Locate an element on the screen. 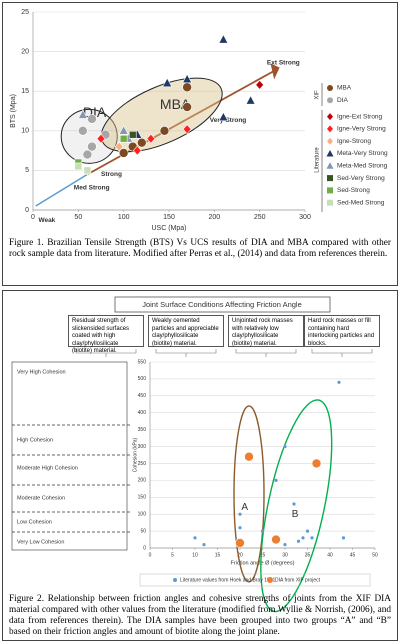 The image size is (400, 643). y-tick-label: 150 is located at coordinates (142, 498).